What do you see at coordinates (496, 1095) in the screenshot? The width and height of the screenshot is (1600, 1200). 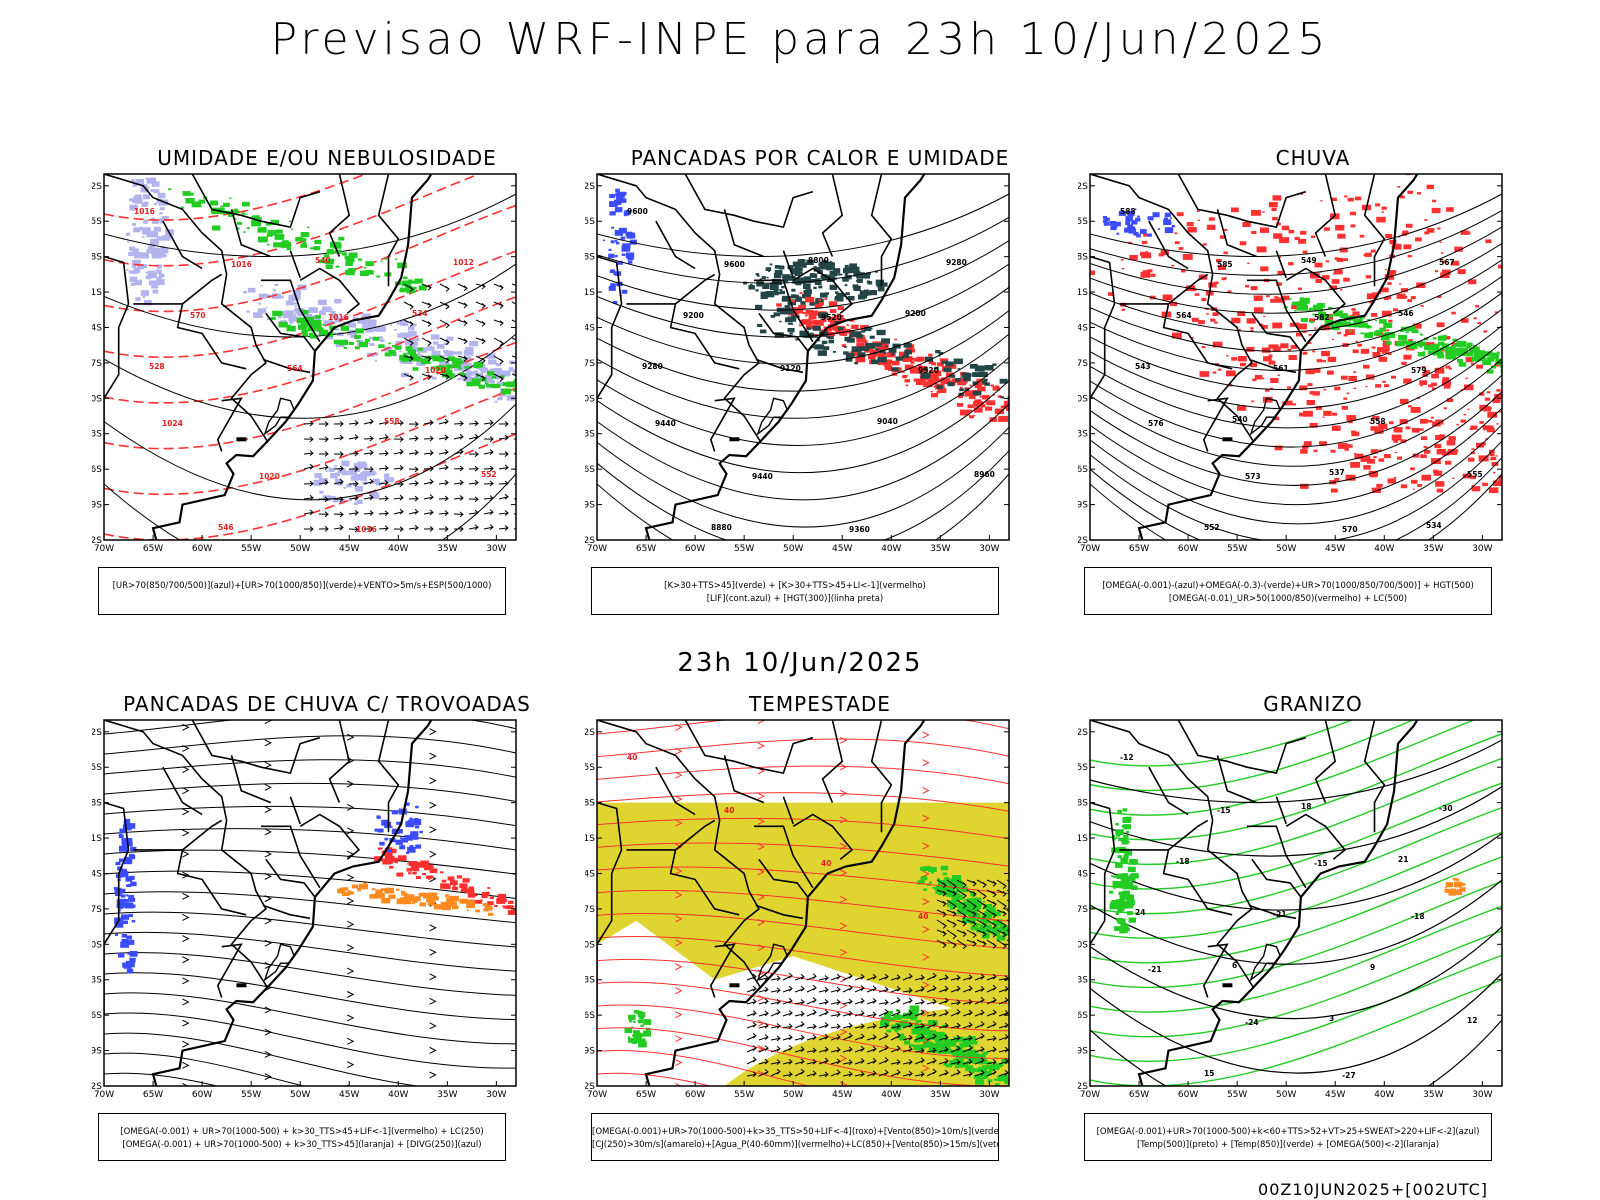 I see `lon-label: 30W` at bounding box center [496, 1095].